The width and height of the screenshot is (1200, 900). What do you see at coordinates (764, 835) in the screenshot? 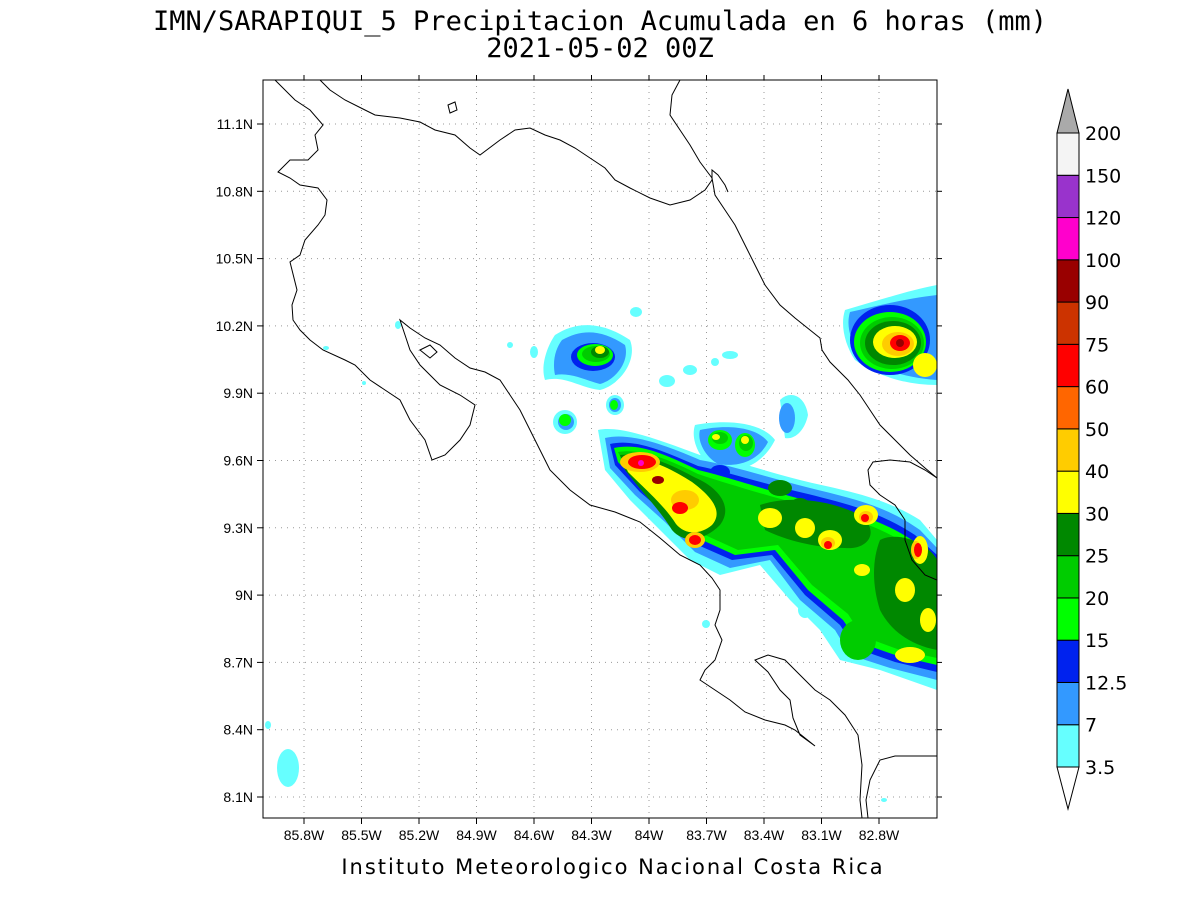
I see `lon-tick-label: 83.4W` at bounding box center [764, 835].